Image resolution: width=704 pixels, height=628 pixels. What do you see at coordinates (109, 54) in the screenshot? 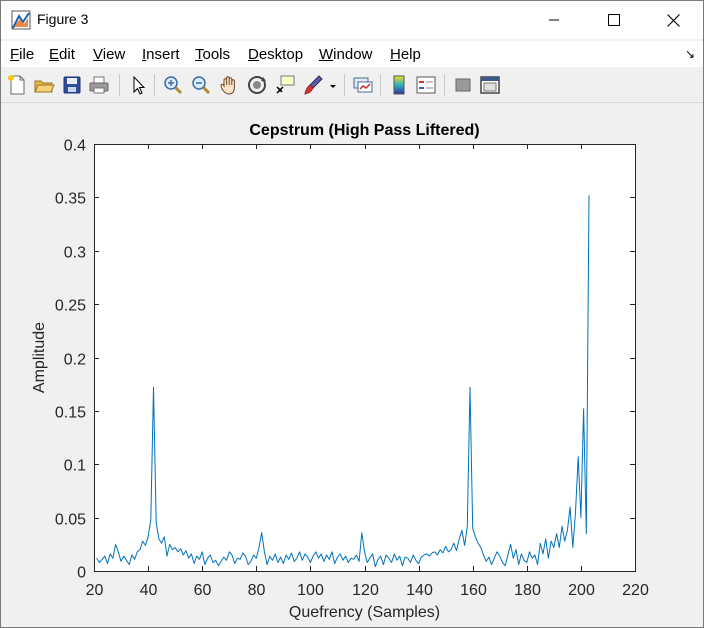
I see `menu-view: View` at bounding box center [109, 54].